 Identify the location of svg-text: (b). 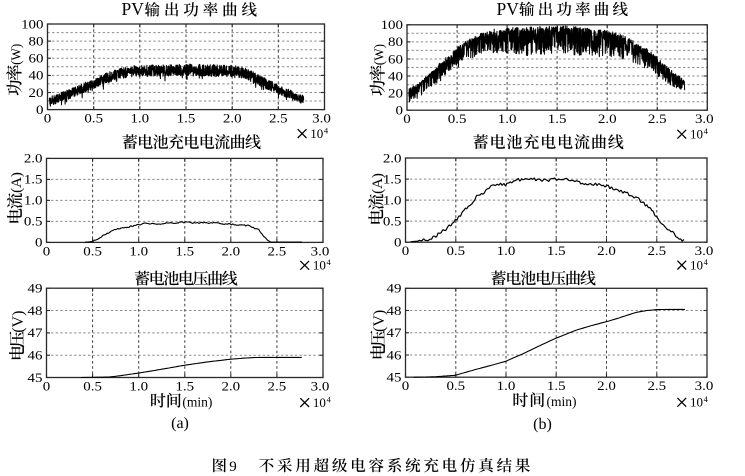
(542, 424).